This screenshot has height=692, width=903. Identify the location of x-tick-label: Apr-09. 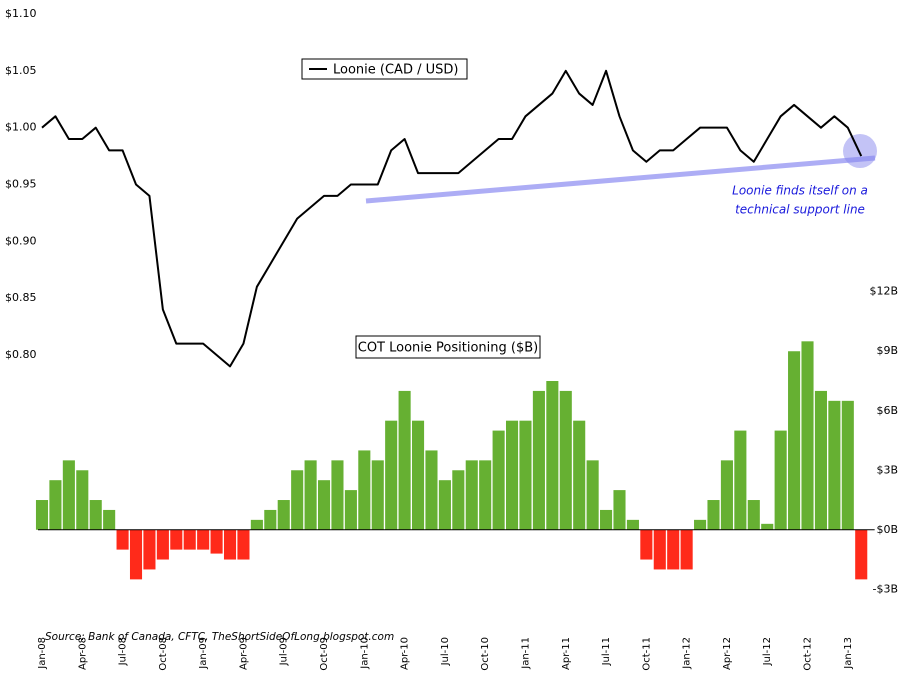
(243, 653).